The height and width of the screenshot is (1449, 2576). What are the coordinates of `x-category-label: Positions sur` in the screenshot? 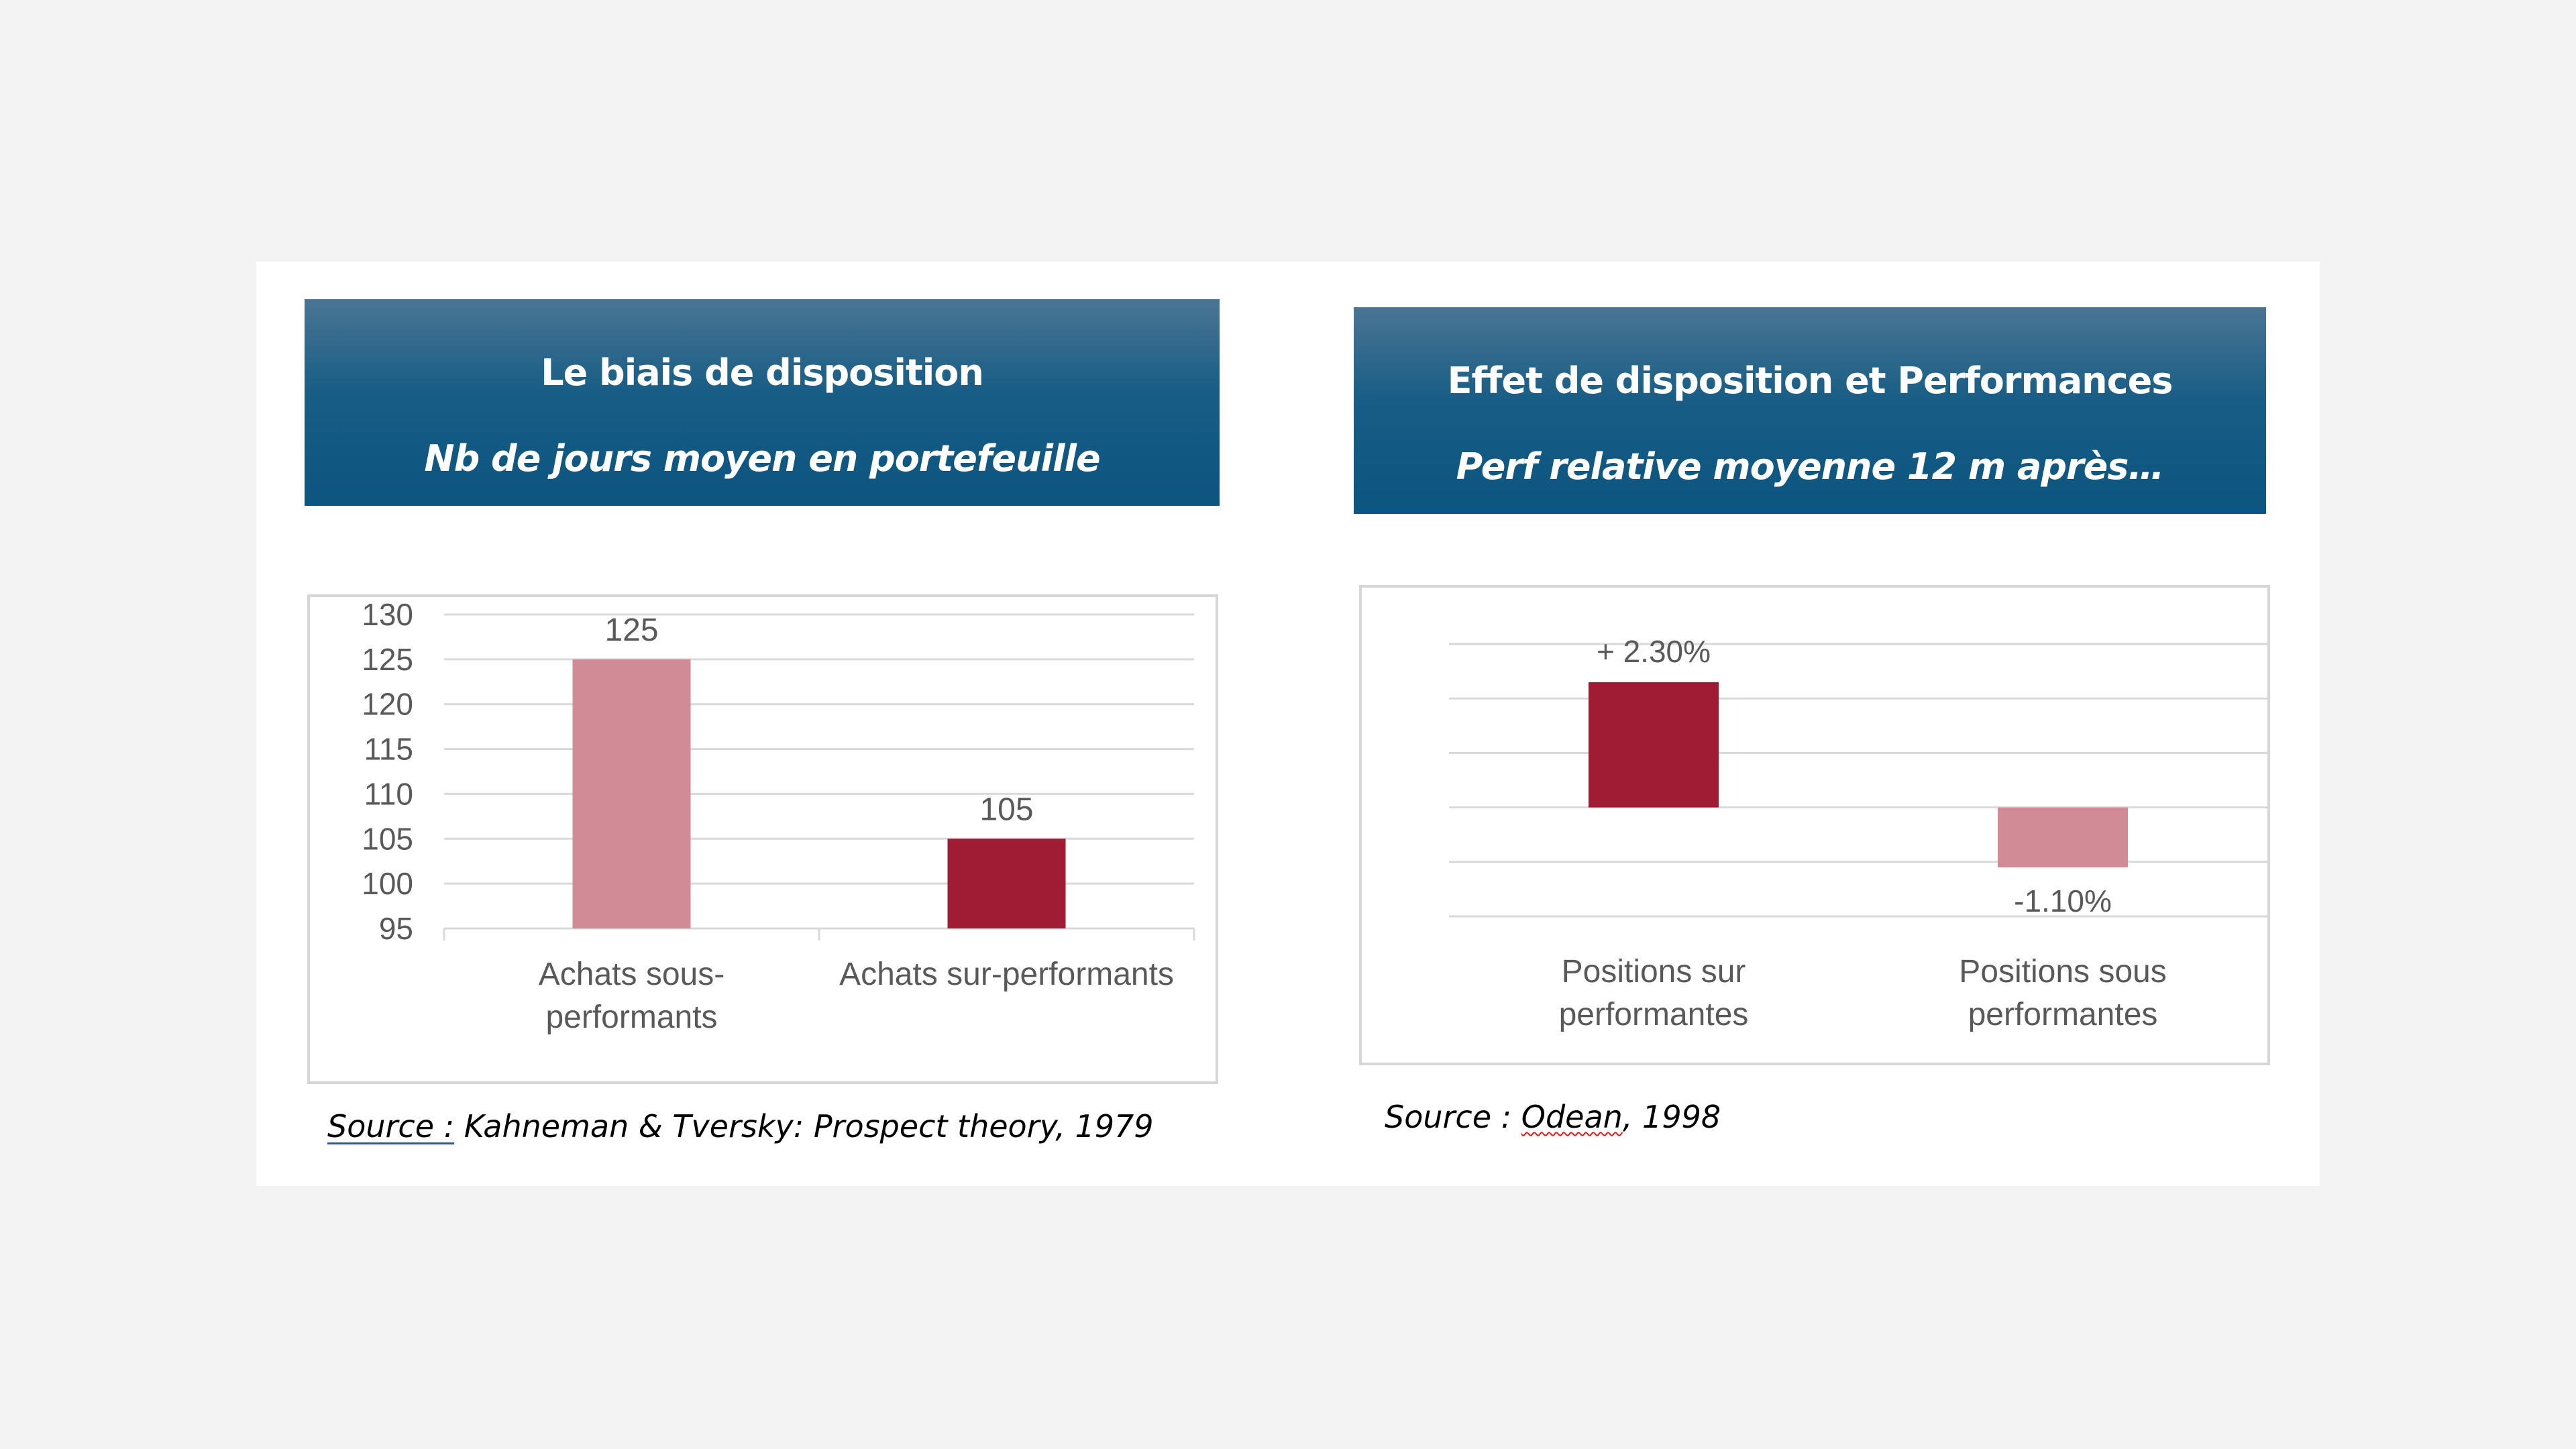 It's located at (1654, 971).